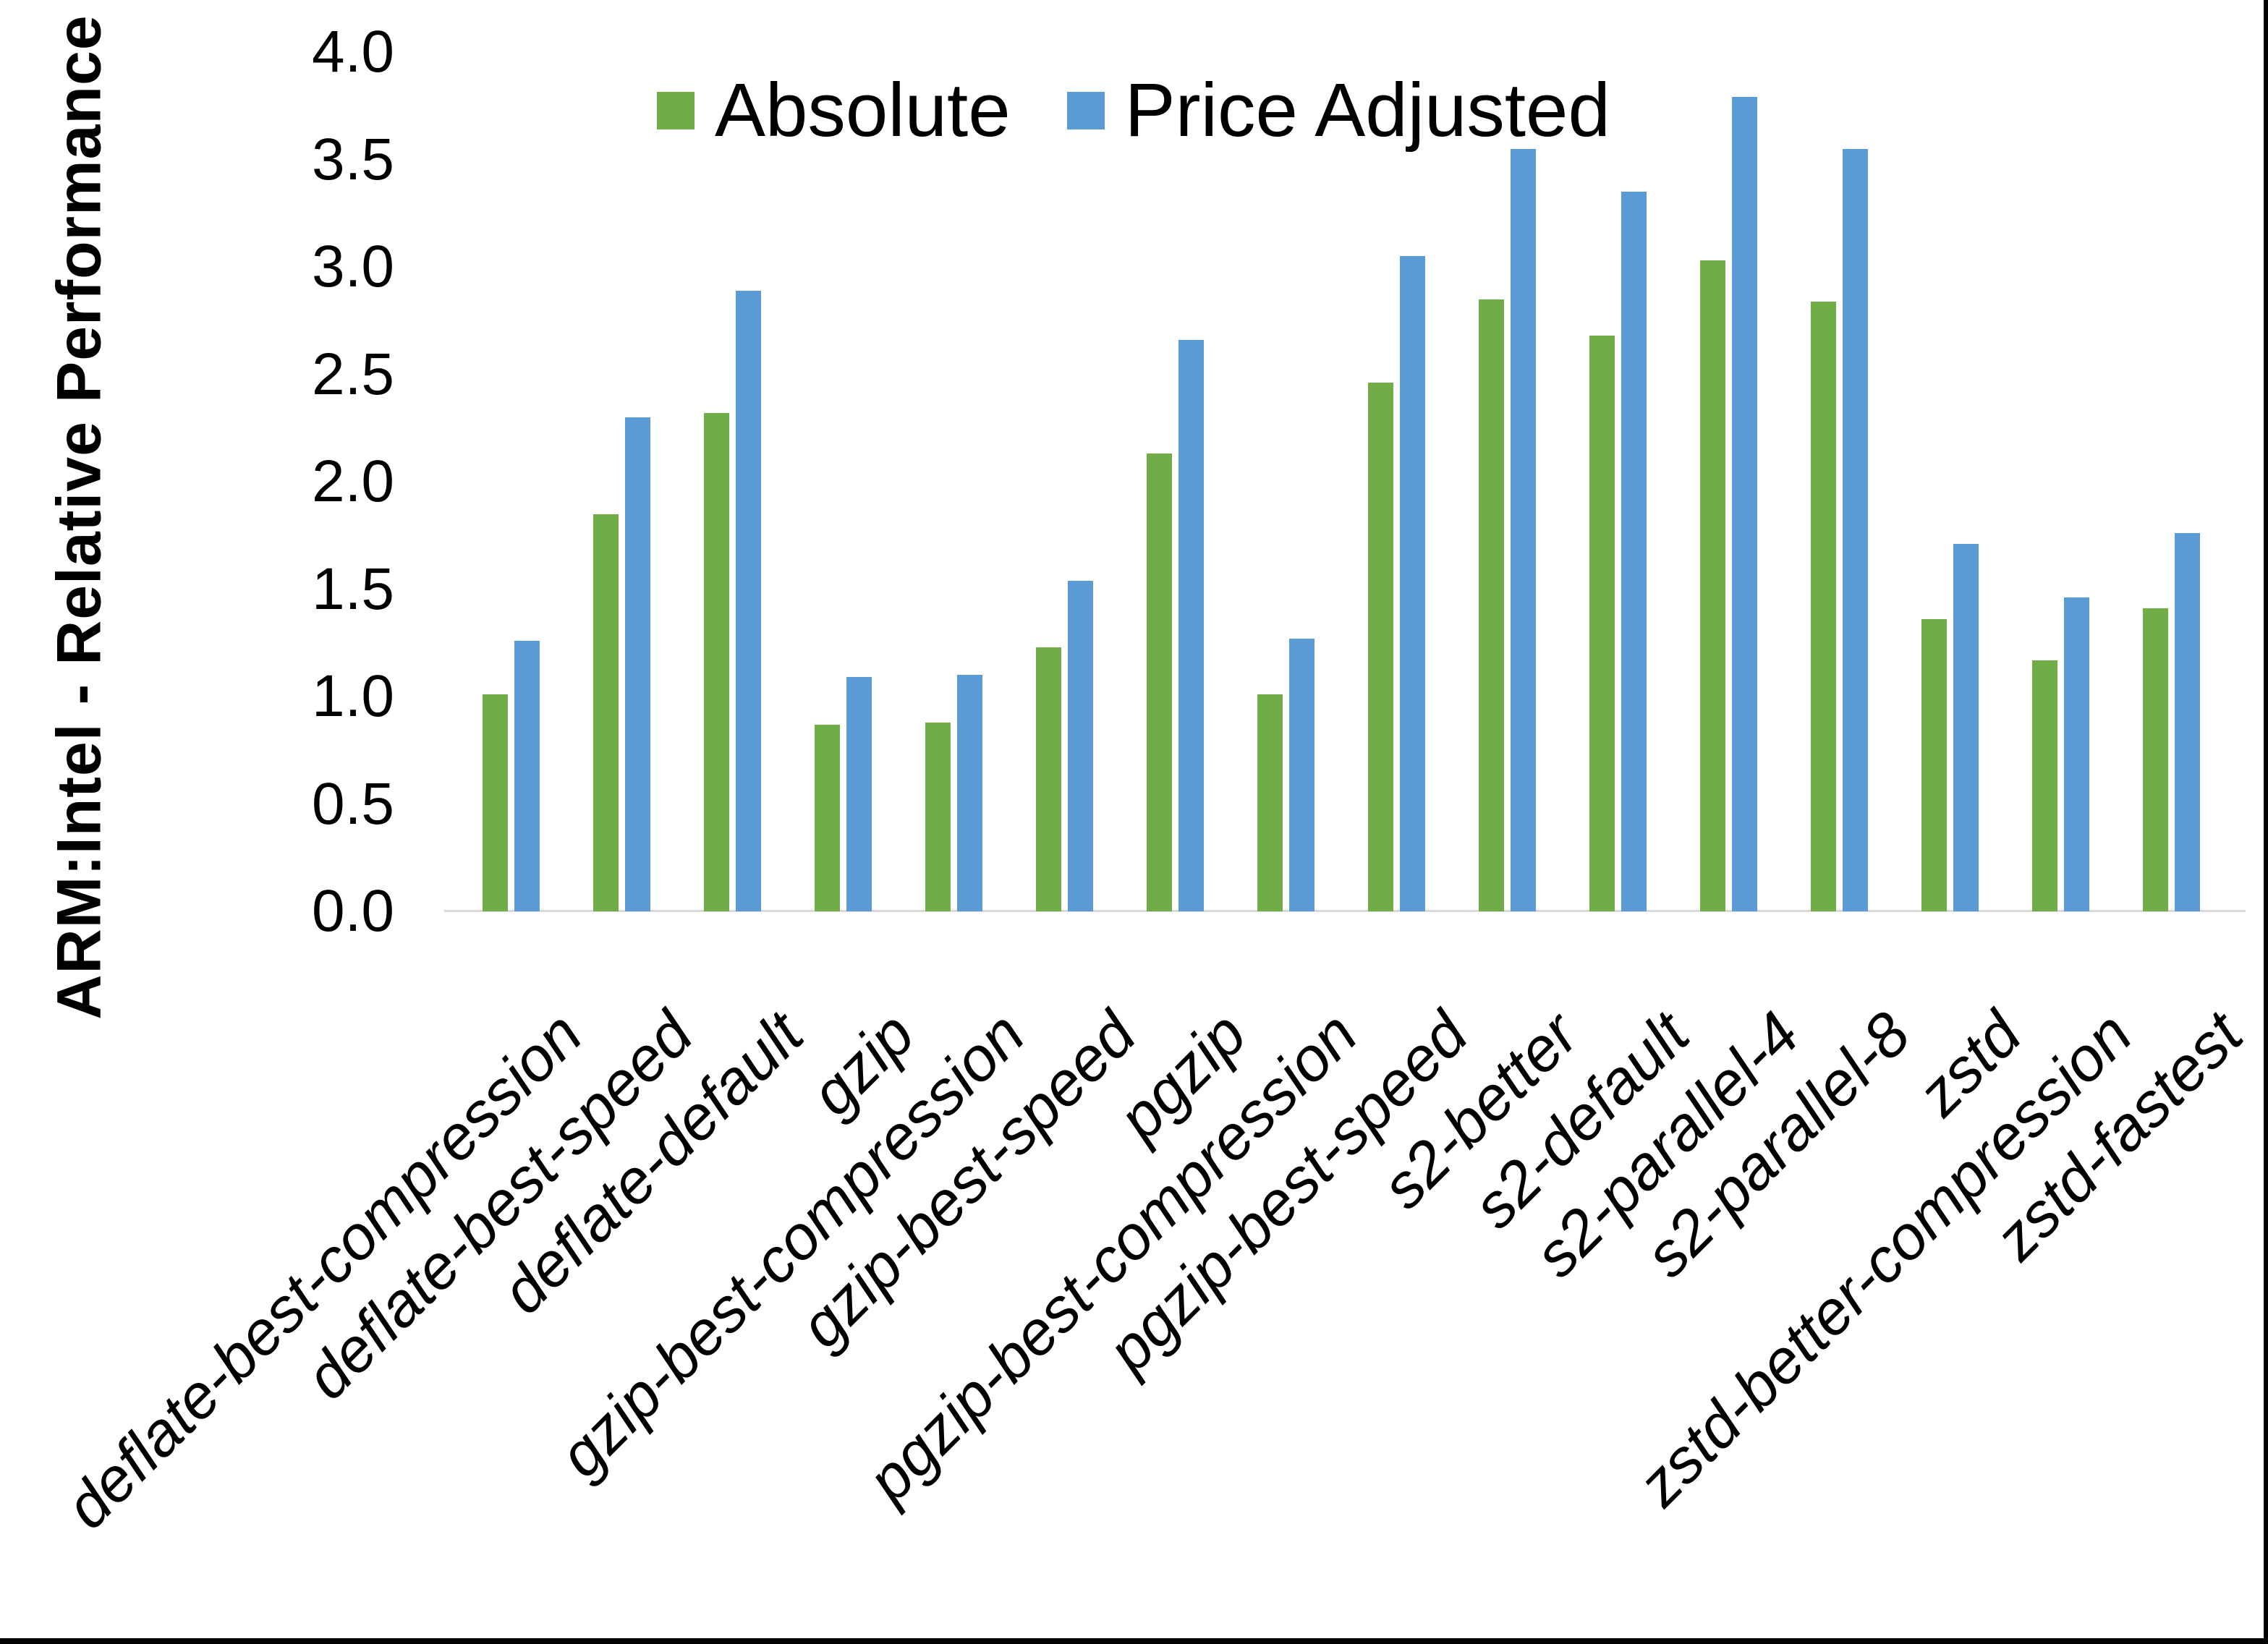 The height and width of the screenshot is (1644, 2268). I want to click on y-axis-title: ARM:Intel - Relative Performance, so click(79, 517).